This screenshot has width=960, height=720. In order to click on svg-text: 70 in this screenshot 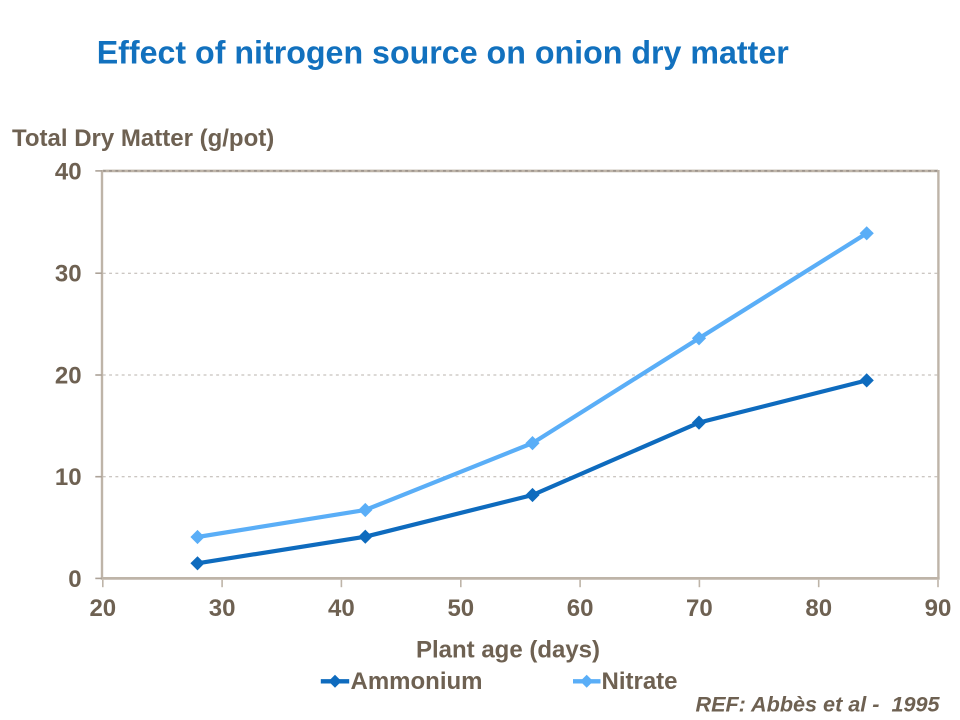, I will do `click(699, 608)`.